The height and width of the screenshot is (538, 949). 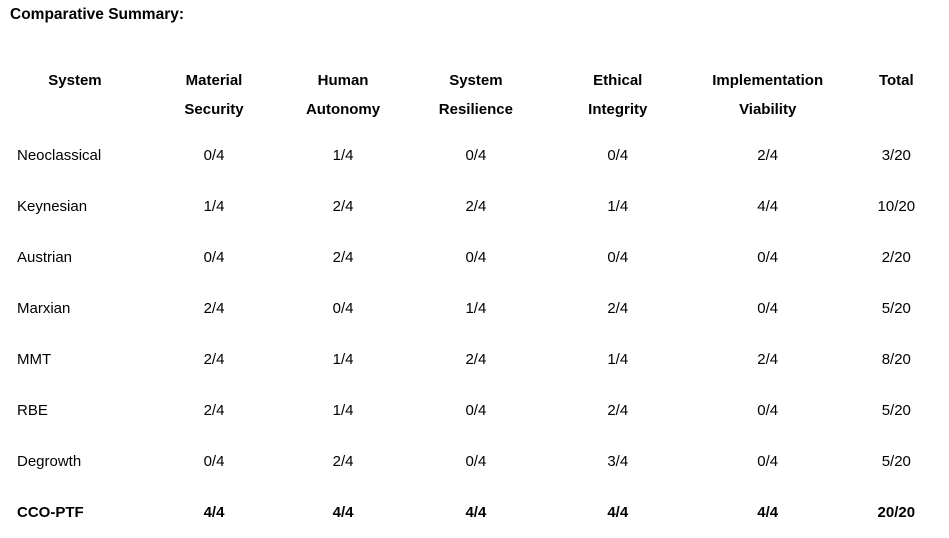 I want to click on column-header-implementation-viability: Implementation Viability, so click(x=768, y=106).